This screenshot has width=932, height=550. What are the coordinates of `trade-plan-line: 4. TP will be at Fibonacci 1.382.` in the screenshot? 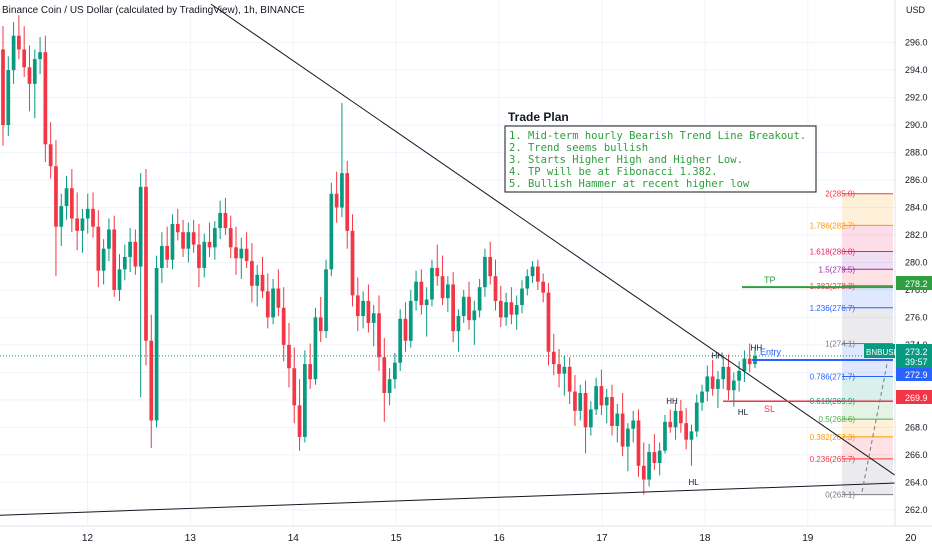 It's located at (613, 172).